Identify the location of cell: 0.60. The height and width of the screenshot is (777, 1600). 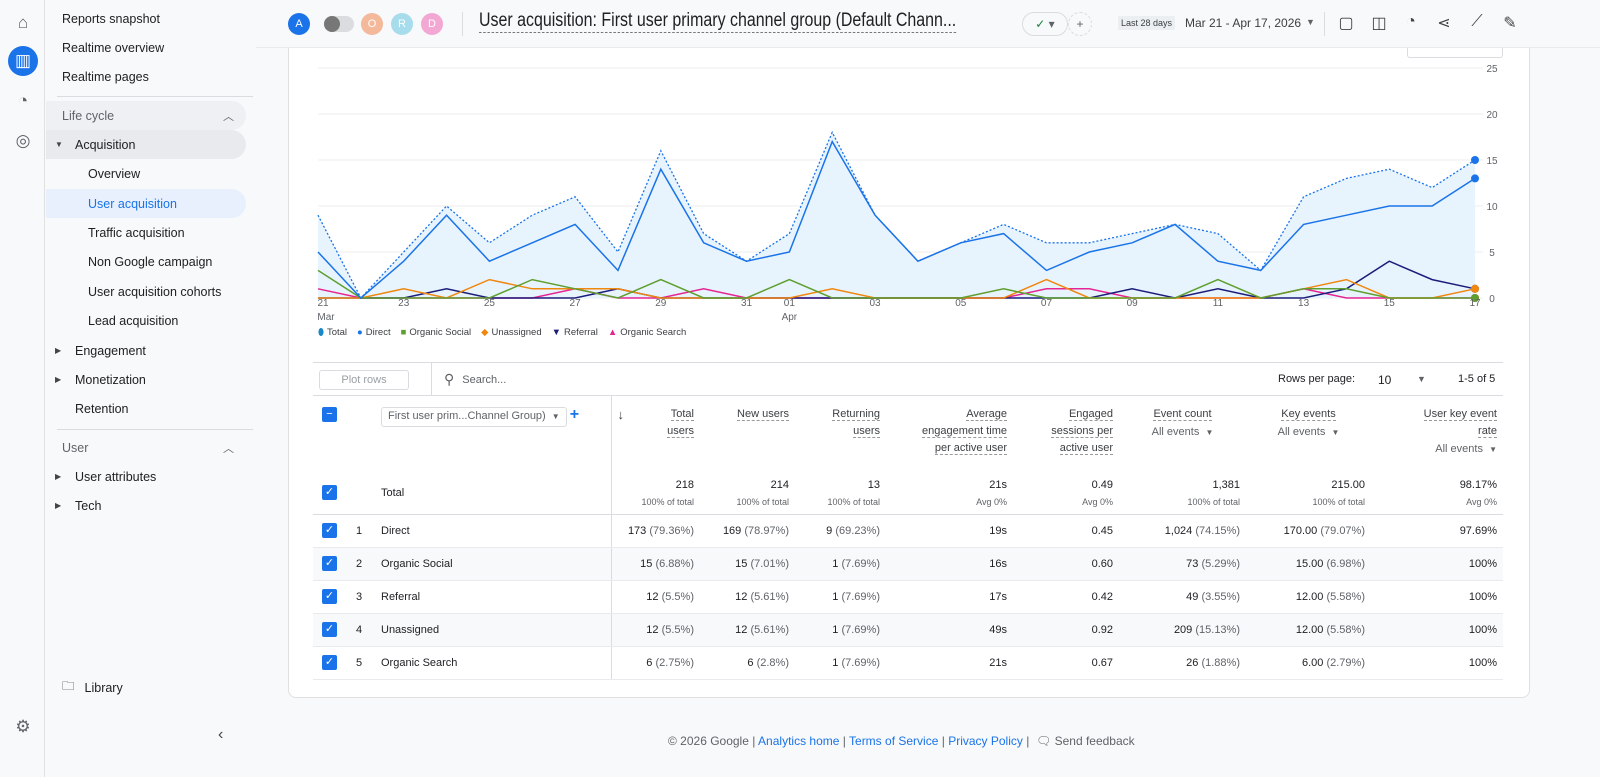
(1066, 564).